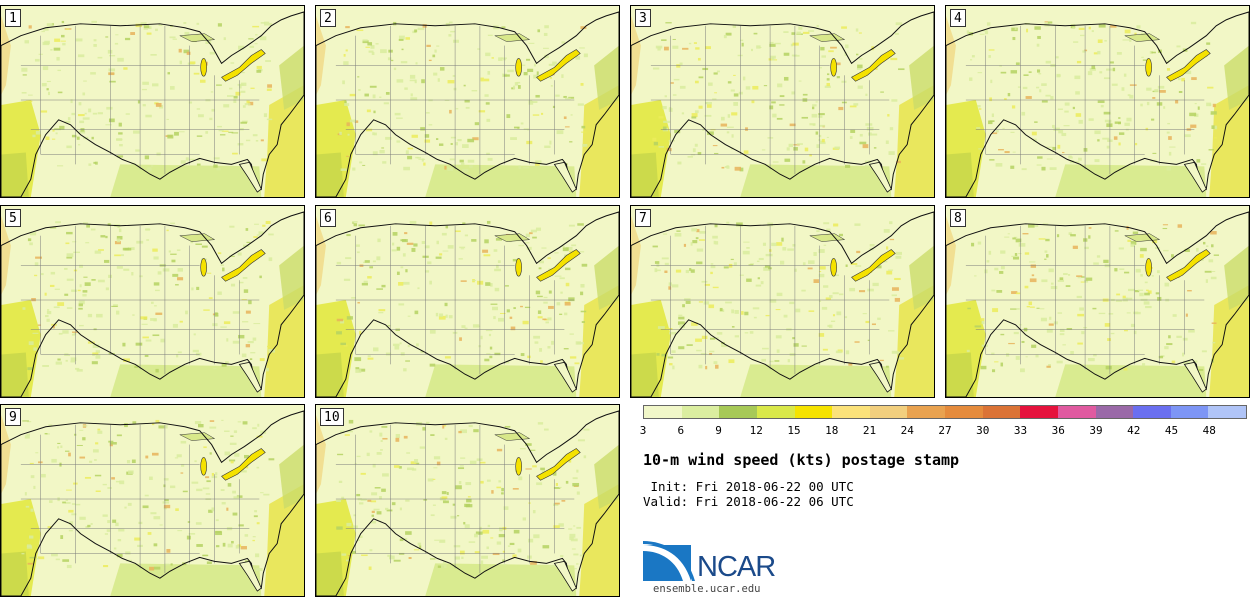 This screenshot has height=597, width=1260. Describe the element at coordinates (1209, 430) in the screenshot. I see `colorbar-tick-label: 48` at that location.